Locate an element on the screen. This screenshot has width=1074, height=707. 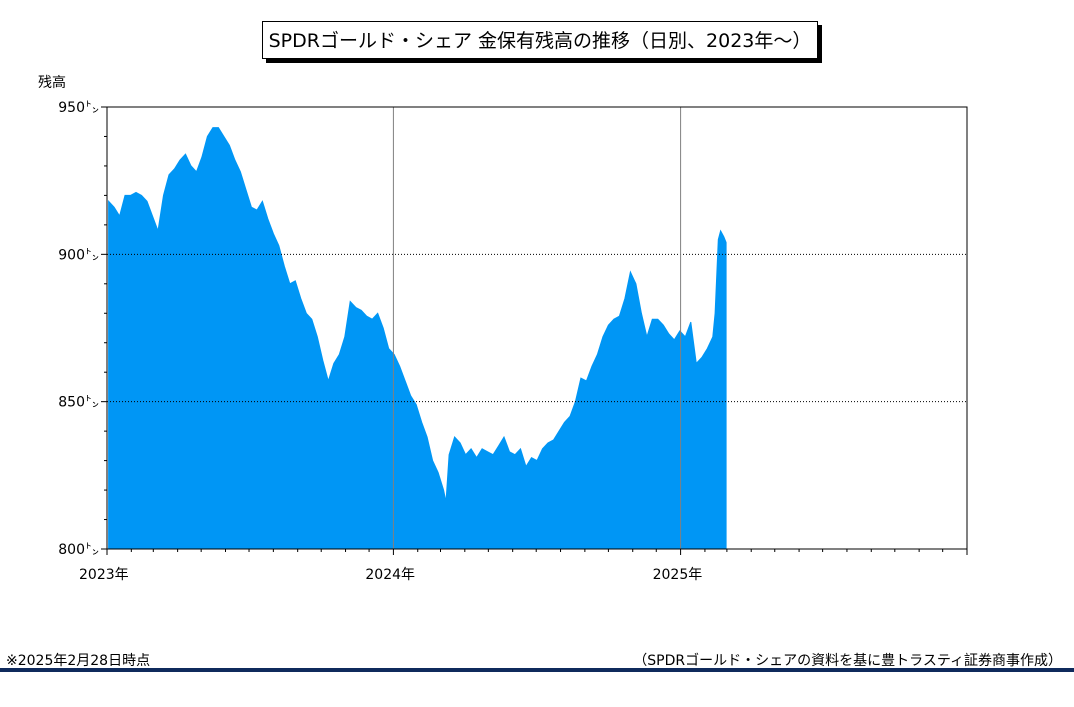
y-tick-label: 950㌧ is located at coordinates (78, 108).